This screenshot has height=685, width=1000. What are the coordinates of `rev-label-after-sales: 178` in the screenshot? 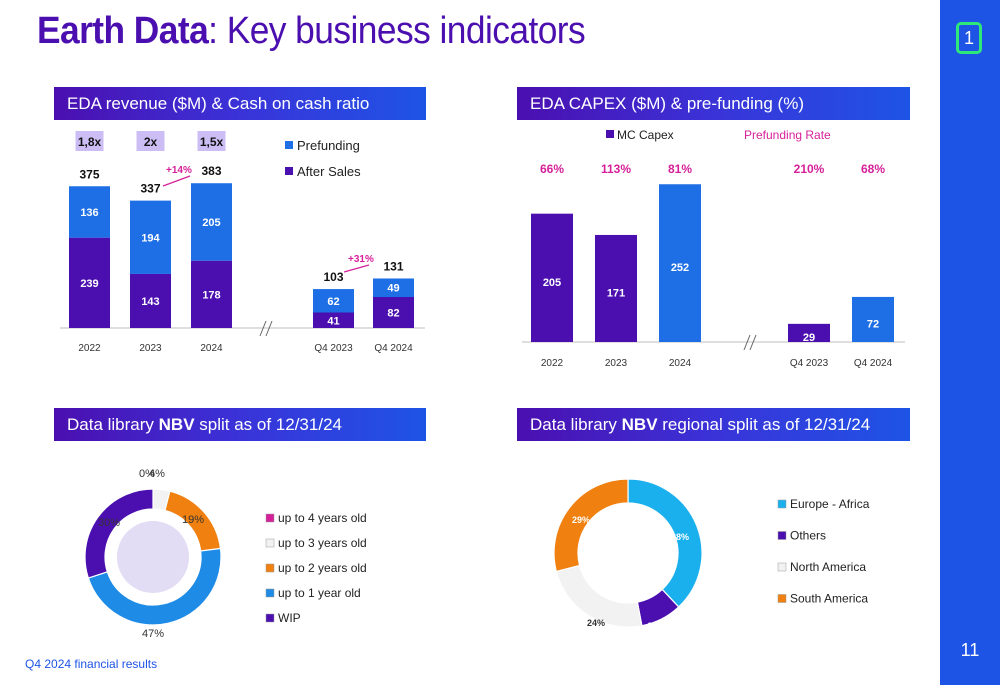 It's located at (211, 295).